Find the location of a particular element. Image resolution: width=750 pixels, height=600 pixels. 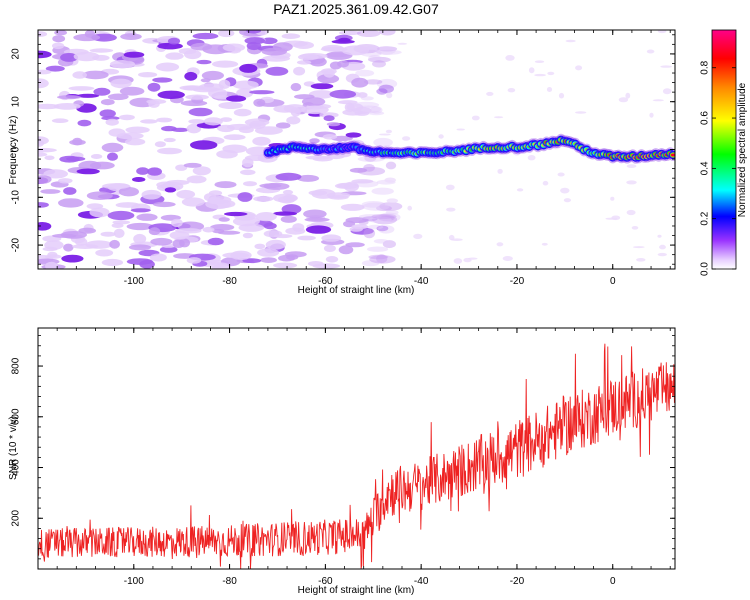

x-tick-label: -100 is located at coordinates (134, 581).